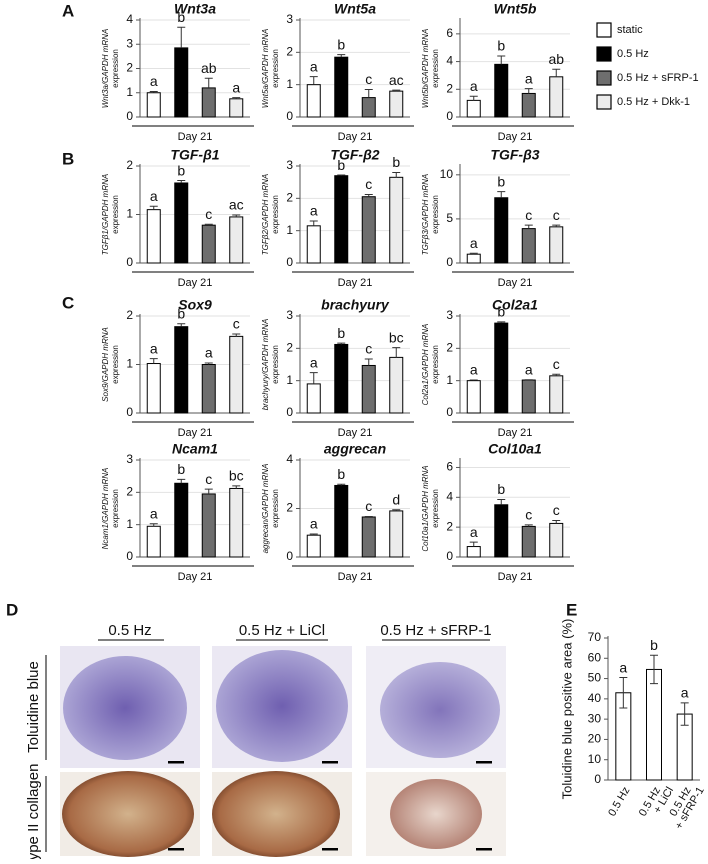 This screenshot has height=864, width=708. What do you see at coordinates (425, 69) in the screenshot?
I see `y-axis-label: Wnt5b/GAPDH mRNA` at bounding box center [425, 69].